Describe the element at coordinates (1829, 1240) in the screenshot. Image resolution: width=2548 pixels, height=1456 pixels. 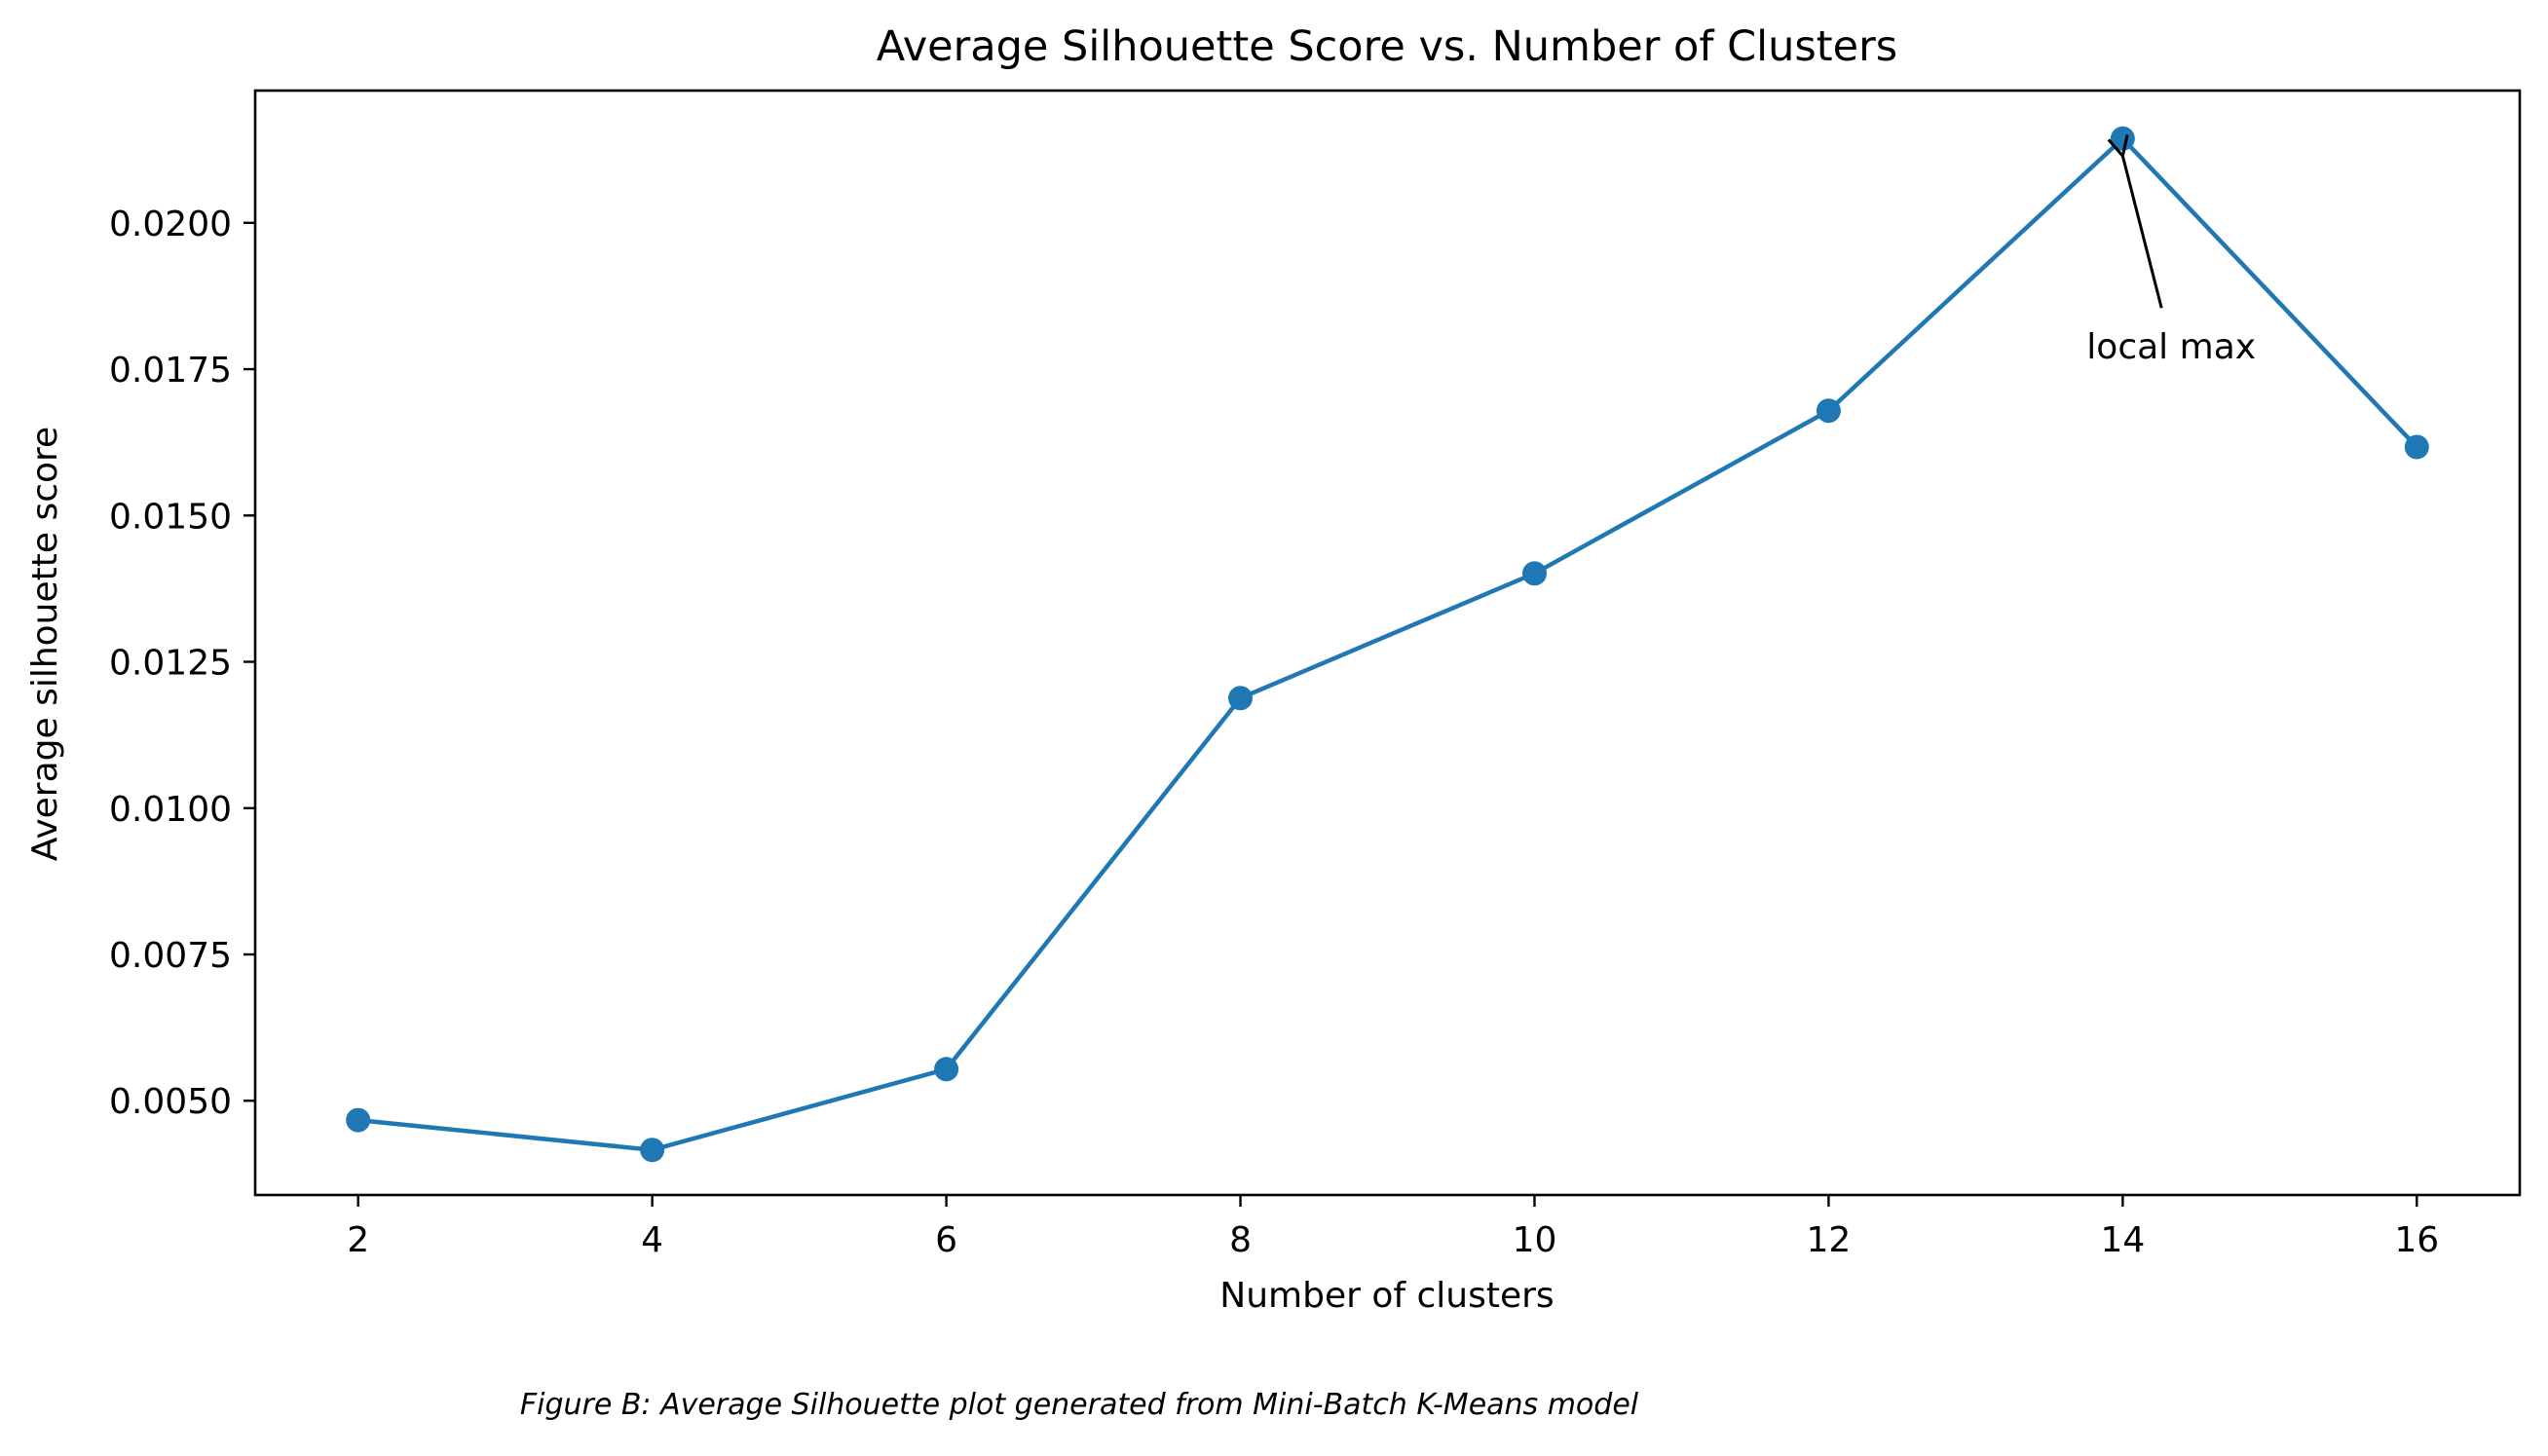
I see `x-tick-label: 12` at that location.